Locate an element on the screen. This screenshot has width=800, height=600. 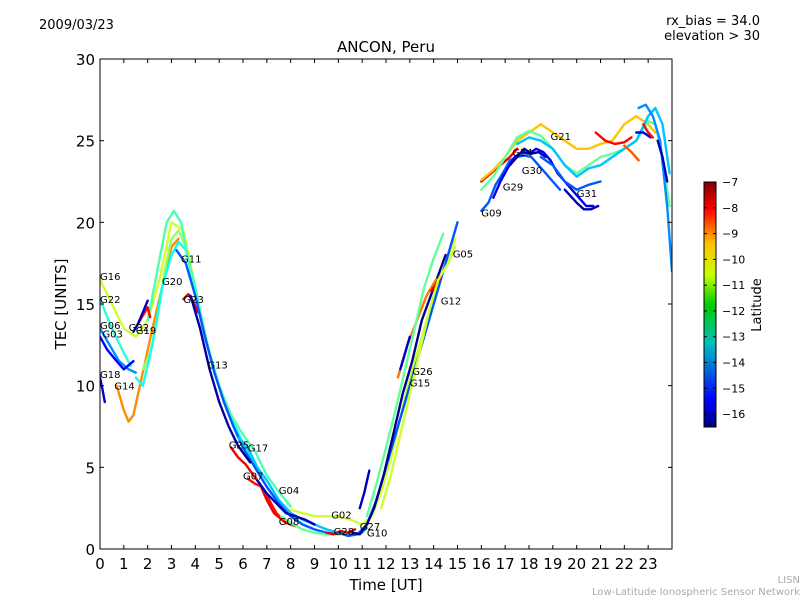
series-line-g31b is located at coordinates (570, 173).